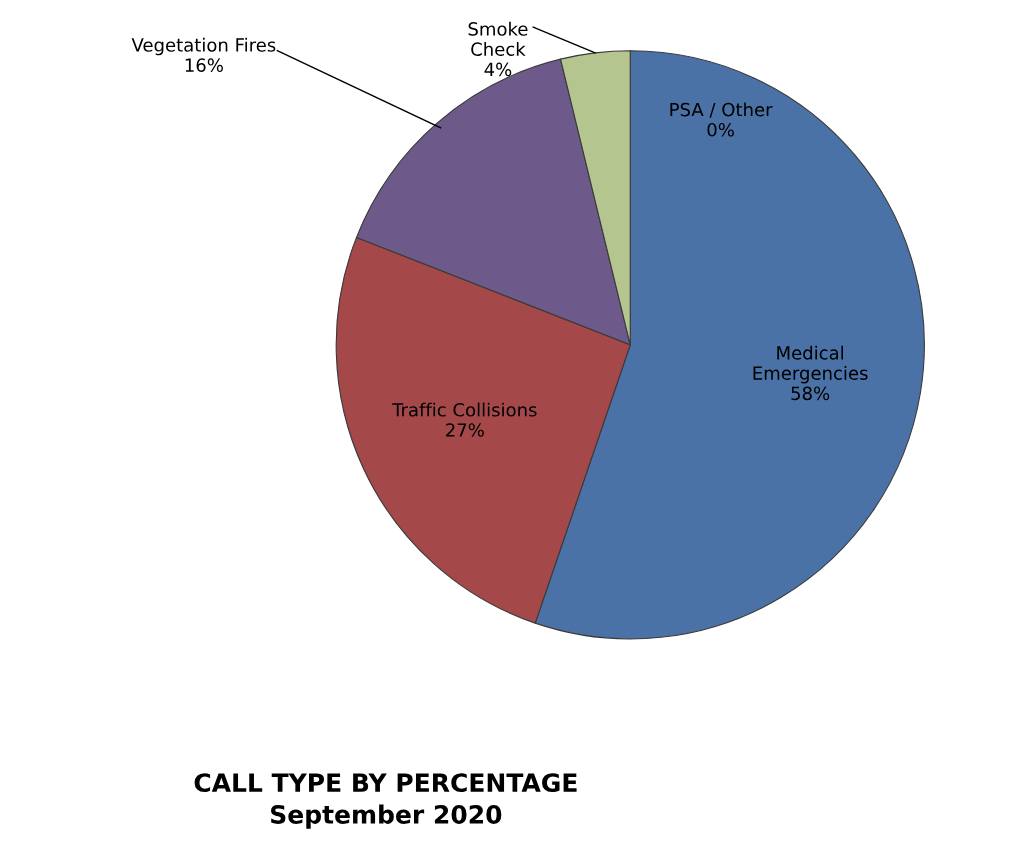 The image size is (1029, 861). Describe the element at coordinates (810, 393) in the screenshot. I see `data-label: 58%` at that location.